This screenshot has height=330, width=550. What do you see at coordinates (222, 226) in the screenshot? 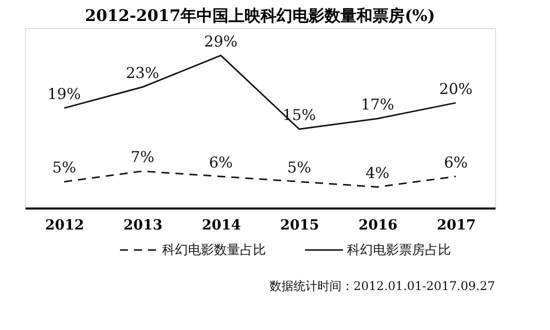
I see `x-tick-label: 2014` at bounding box center [222, 226].